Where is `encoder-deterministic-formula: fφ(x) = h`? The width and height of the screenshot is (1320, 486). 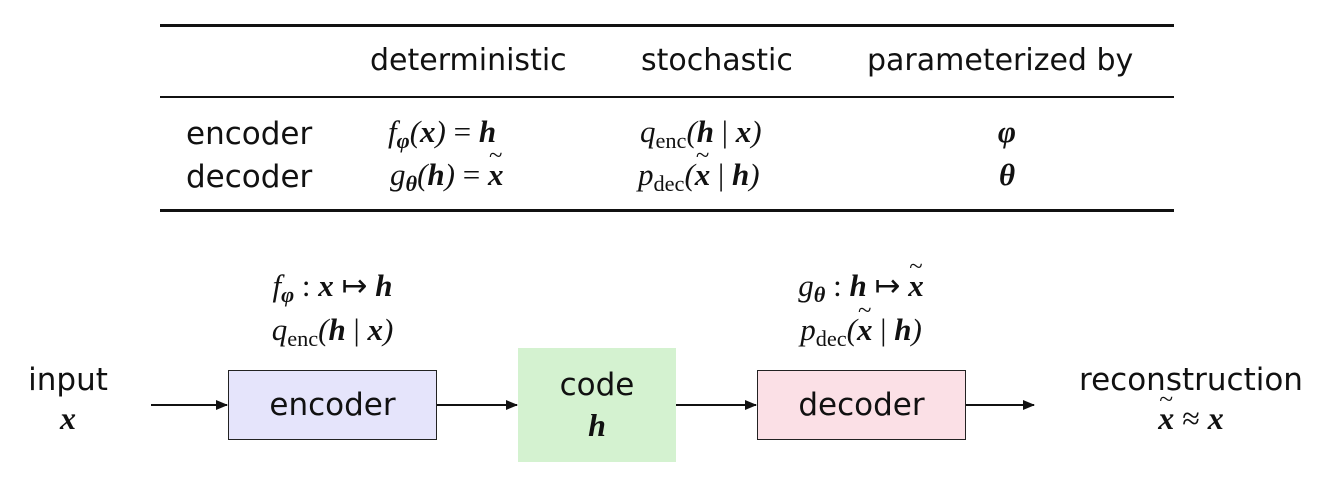
encoder-deterministic-formula: fφ(x) = h is located at coordinates (442, 134).